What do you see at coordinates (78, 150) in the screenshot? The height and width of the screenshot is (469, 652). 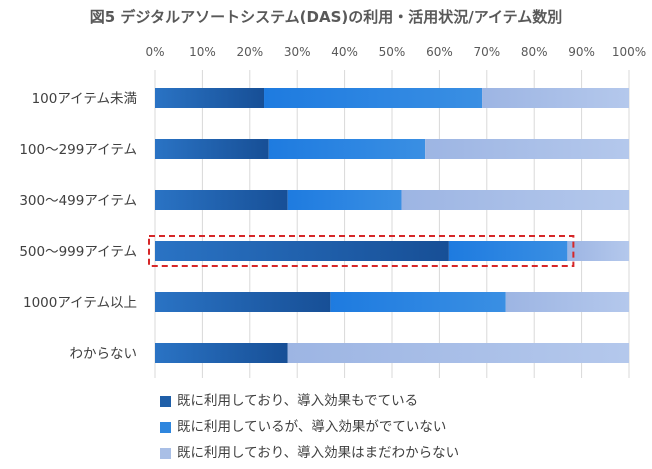 I see `category-label: 100～299アイテム` at bounding box center [78, 150].